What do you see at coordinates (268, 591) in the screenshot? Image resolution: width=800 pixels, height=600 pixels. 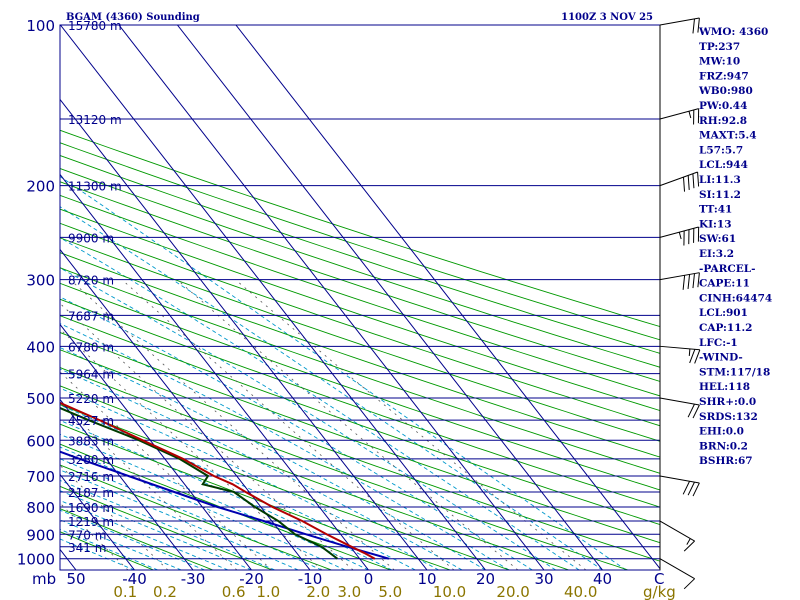 I see `mixing-ratio-label: 1.0` at bounding box center [268, 591].